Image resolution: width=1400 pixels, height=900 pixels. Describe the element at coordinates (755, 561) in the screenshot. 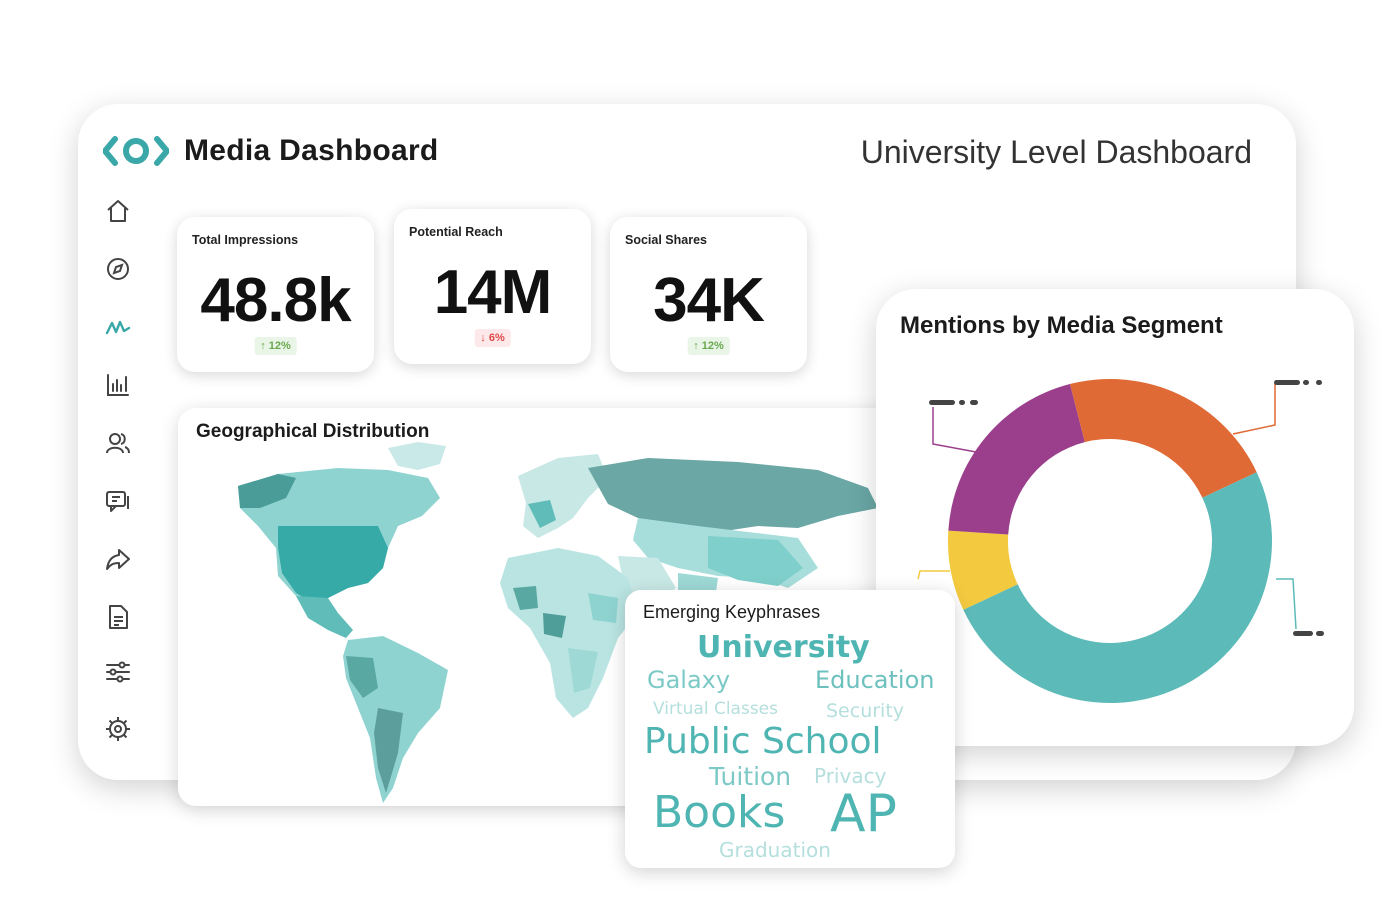

I see `map-region-china` at that location.